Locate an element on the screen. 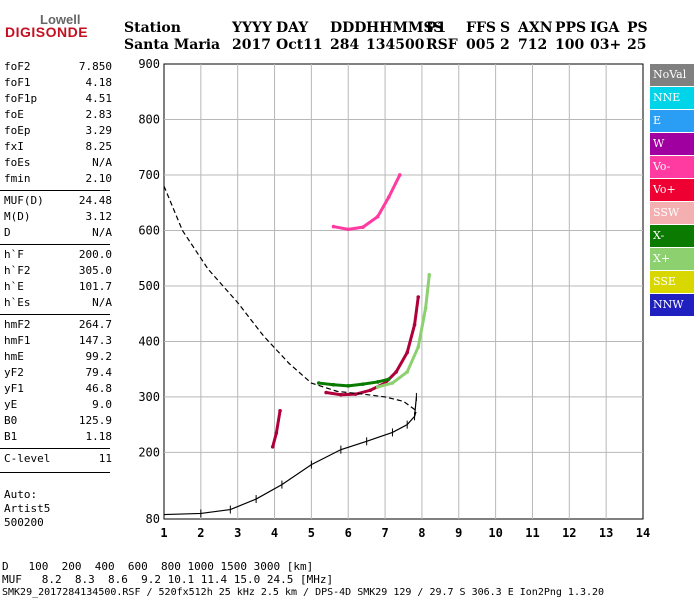  y-tick-label: 200 is located at coordinates (149, 452).